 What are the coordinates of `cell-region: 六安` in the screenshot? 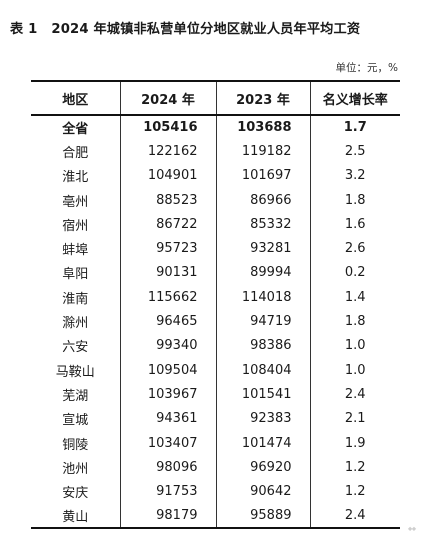 It's located at (75, 348).